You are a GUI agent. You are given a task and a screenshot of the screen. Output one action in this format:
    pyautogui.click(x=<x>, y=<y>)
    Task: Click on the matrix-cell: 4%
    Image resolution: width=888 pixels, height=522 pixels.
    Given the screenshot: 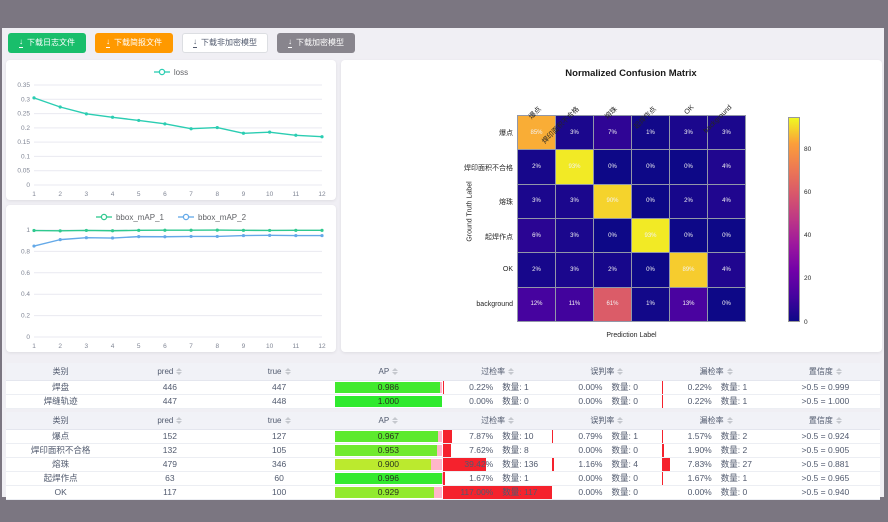 What is the action you would take?
    pyautogui.click(x=726, y=167)
    